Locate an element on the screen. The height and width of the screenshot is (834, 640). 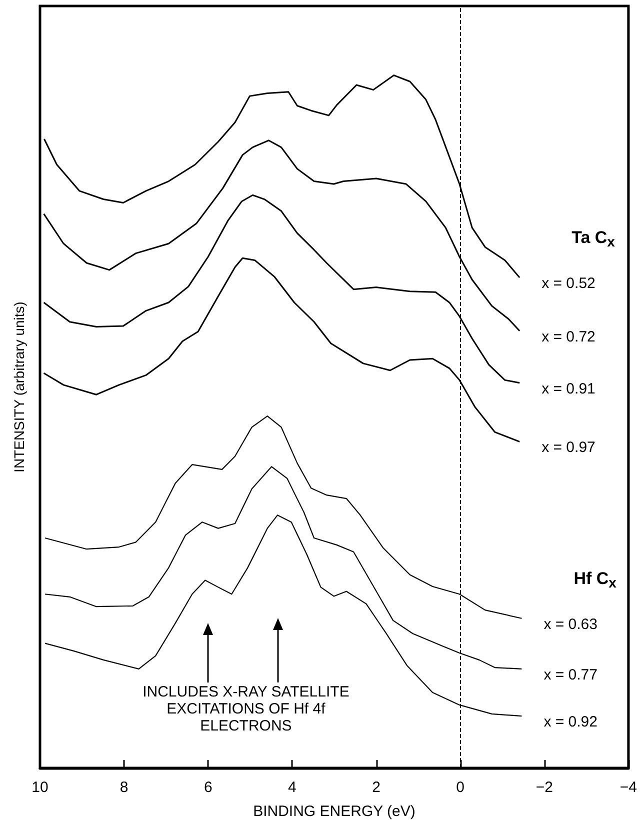
series-label: x = 0.52 is located at coordinates (569, 283).